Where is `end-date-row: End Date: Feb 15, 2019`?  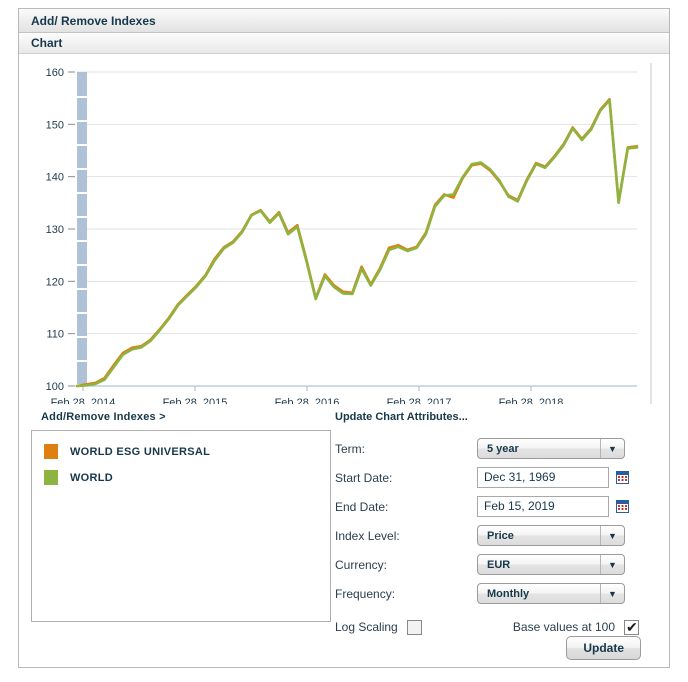 end-date-row: End Date: Feb 15, 2019 is located at coordinates (487, 506).